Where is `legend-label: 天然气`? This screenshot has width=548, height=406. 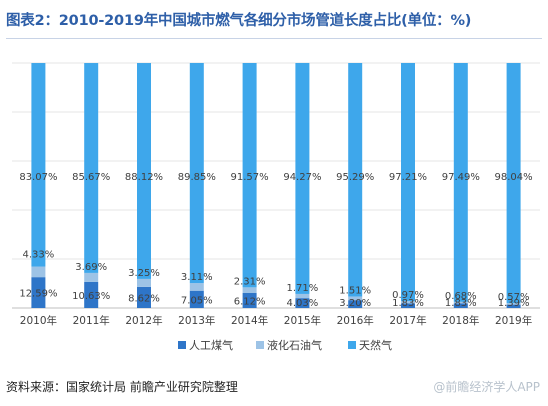
legend-label: 天然气 is located at coordinates (375, 345).